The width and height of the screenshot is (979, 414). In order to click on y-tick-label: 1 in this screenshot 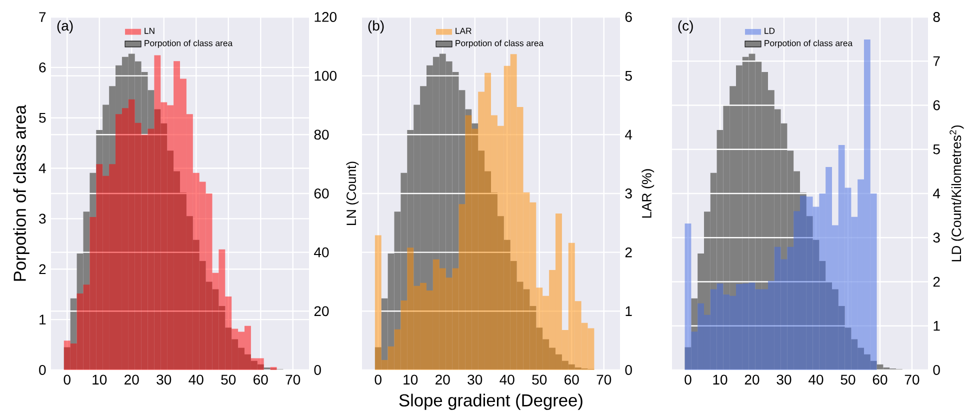, I will do `click(43, 319)`.